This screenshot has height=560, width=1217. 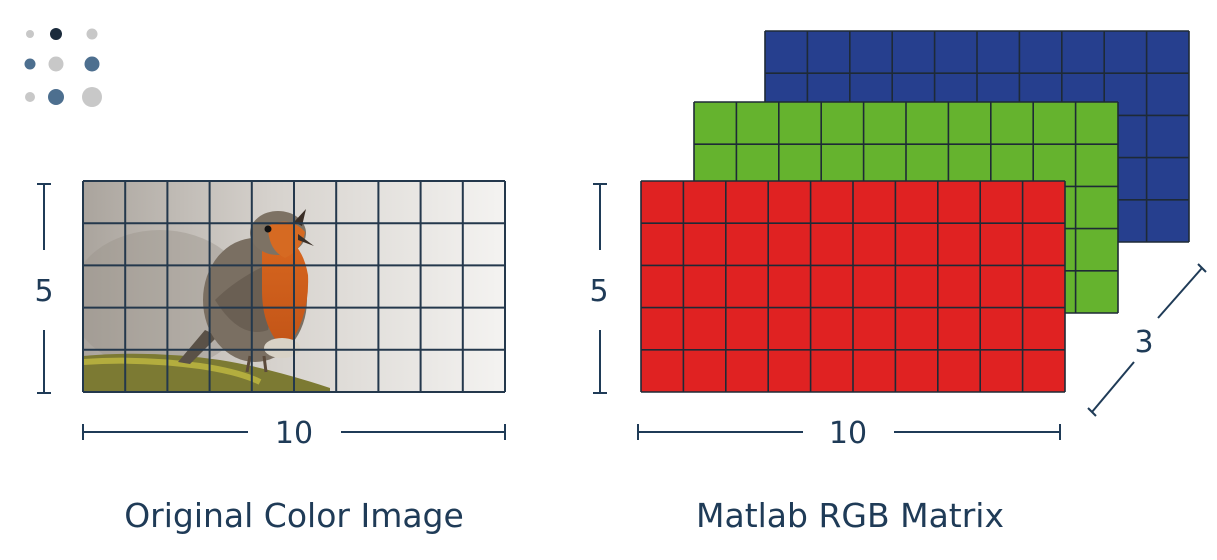 I want to click on left-cols-dimension, so click(x=294, y=432).